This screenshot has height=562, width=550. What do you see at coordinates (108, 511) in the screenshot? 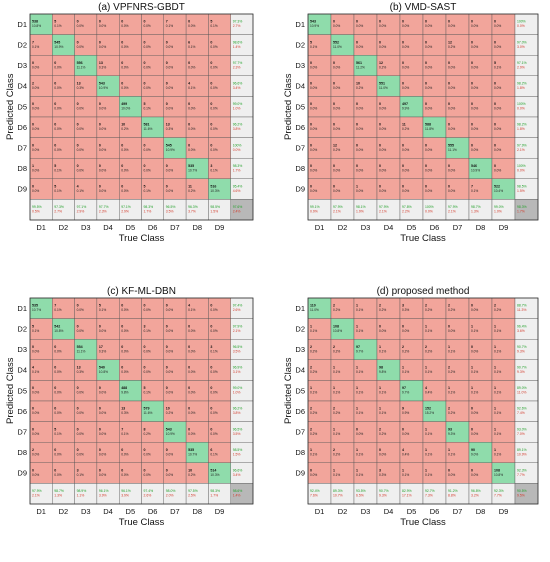
I see `x-tick-label: D4` at bounding box center [108, 511].